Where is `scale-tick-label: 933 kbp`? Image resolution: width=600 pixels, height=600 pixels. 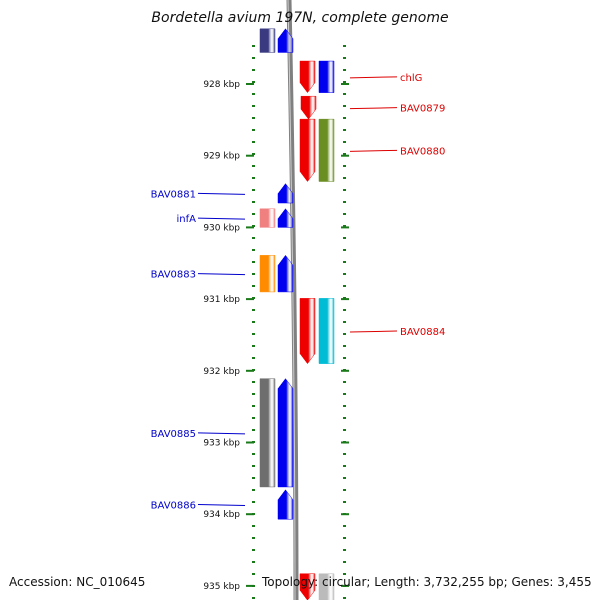
scale-tick-label: 933 kbp is located at coordinates (221, 444).